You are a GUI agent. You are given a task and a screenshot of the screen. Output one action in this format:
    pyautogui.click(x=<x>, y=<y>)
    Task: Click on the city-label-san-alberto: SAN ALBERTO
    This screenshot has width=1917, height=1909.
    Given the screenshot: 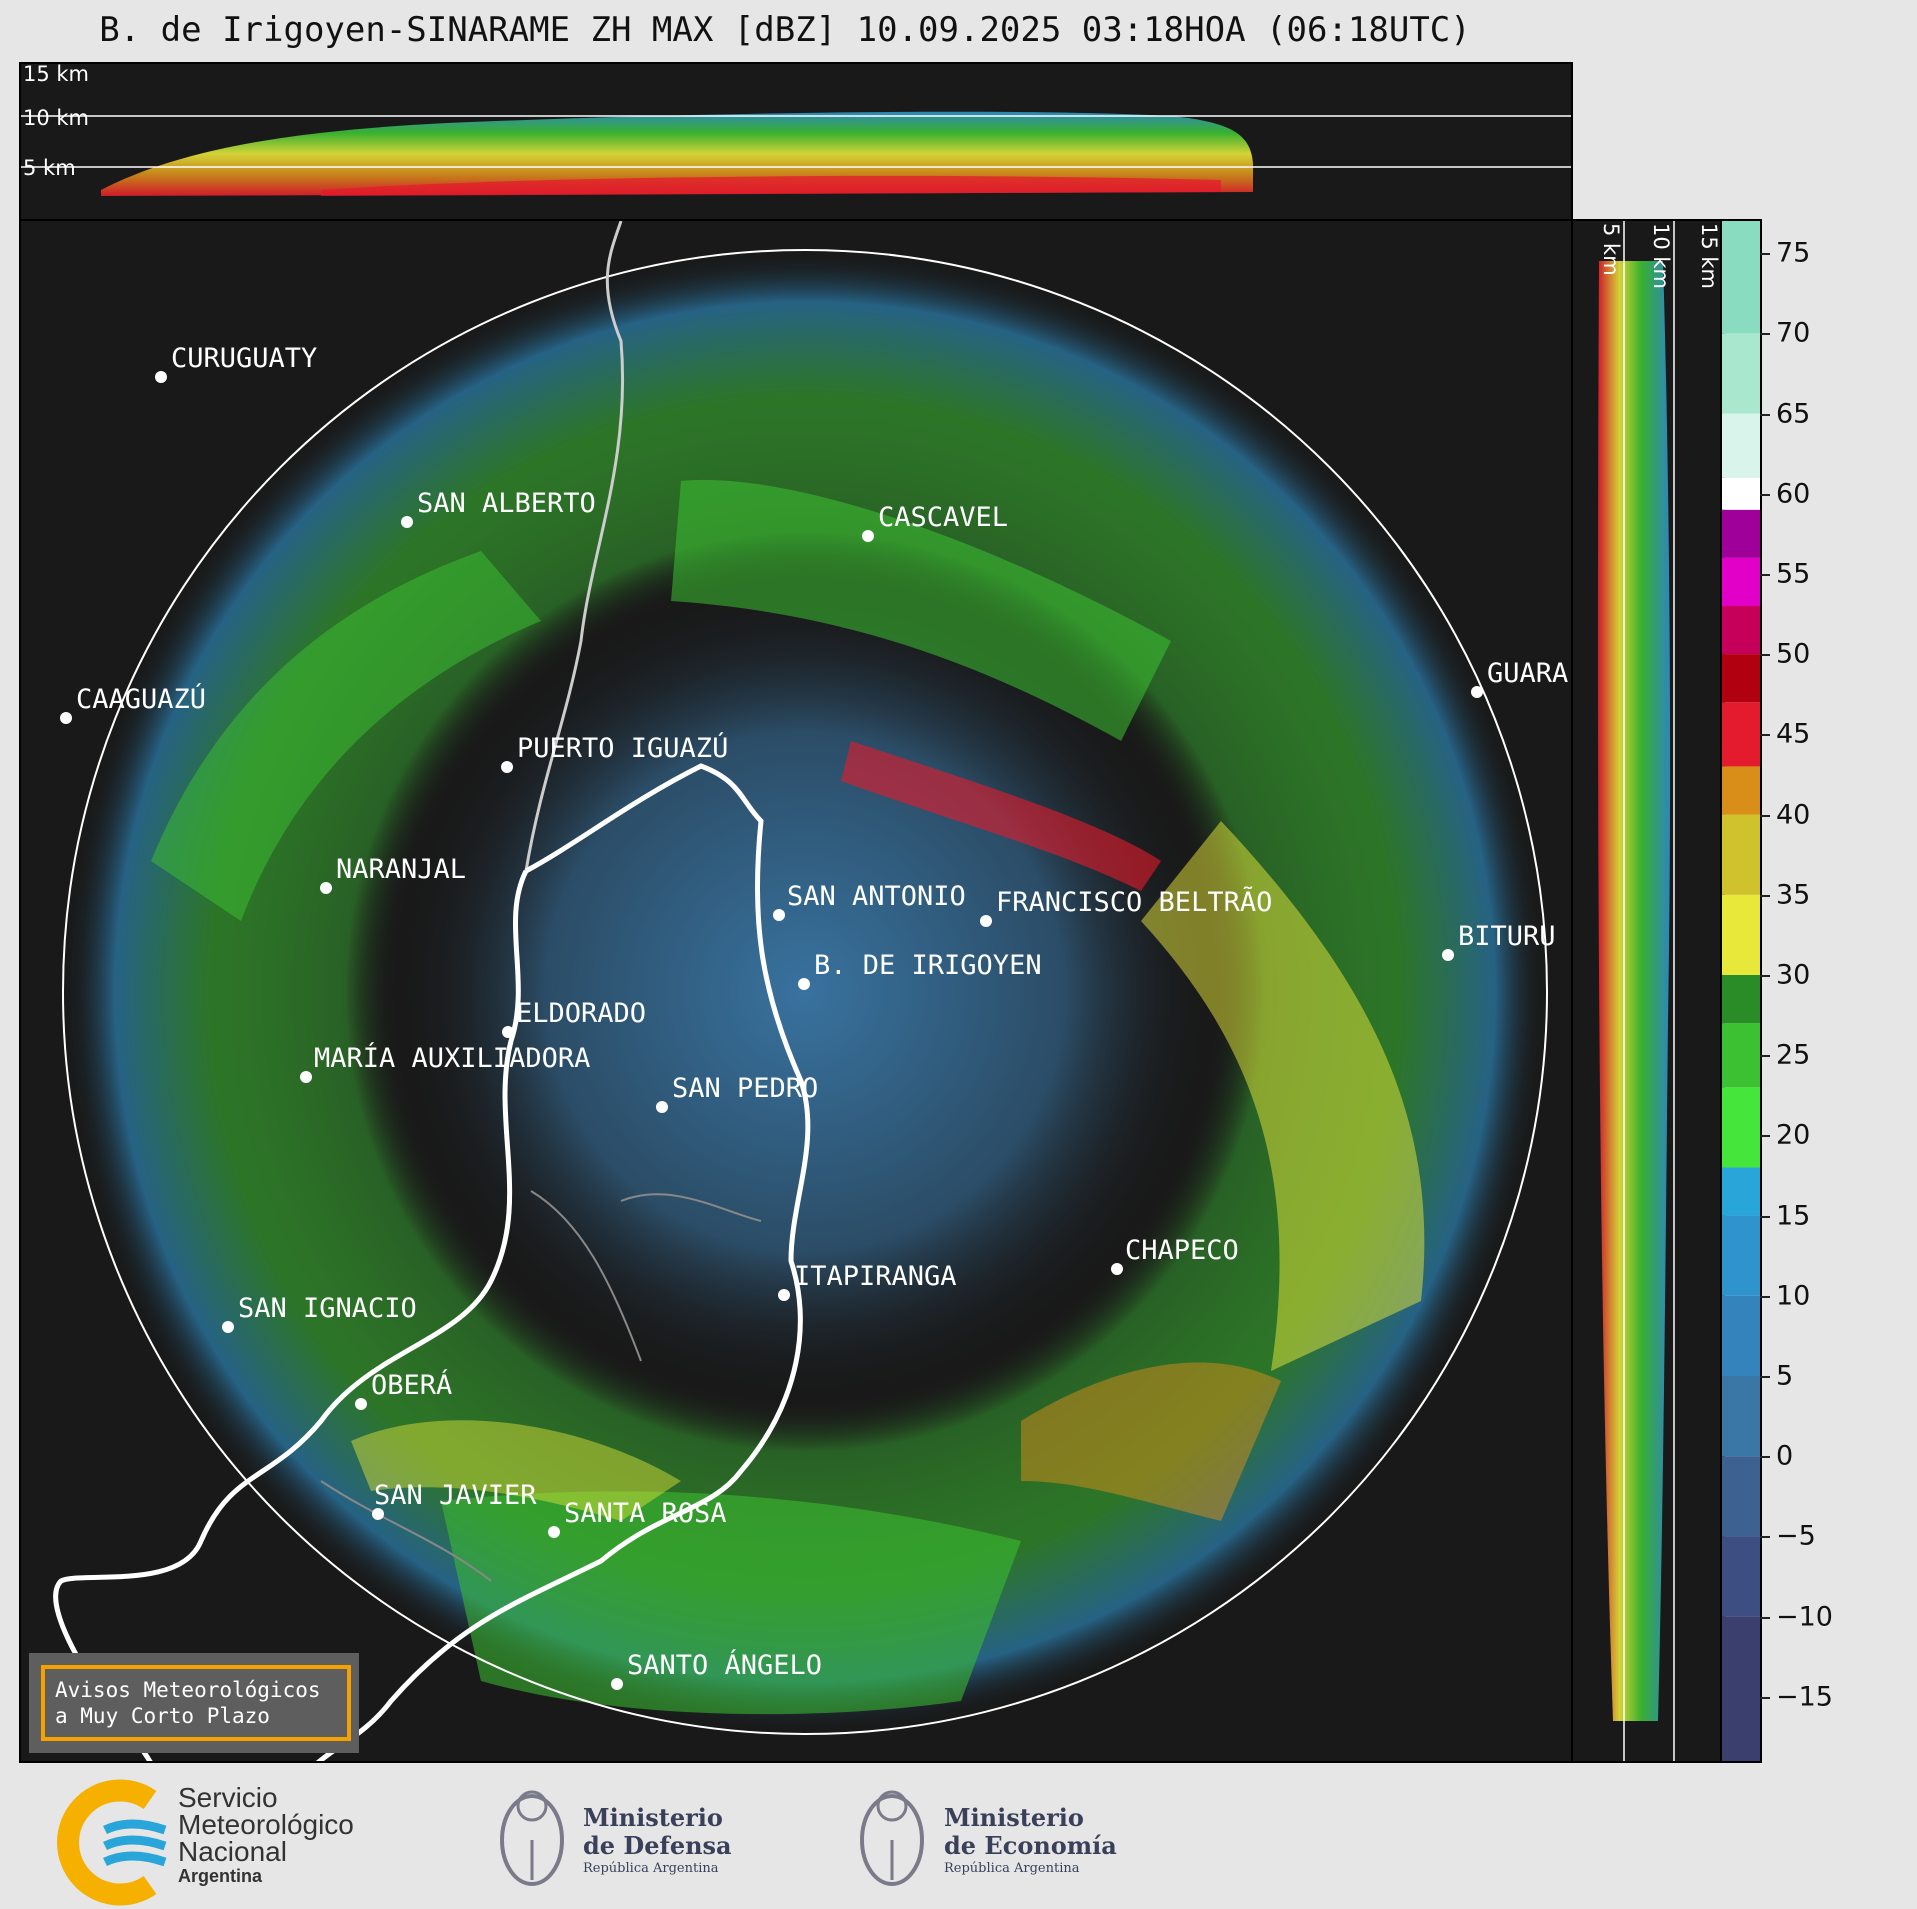 What is the action you would take?
    pyautogui.click(x=506, y=503)
    